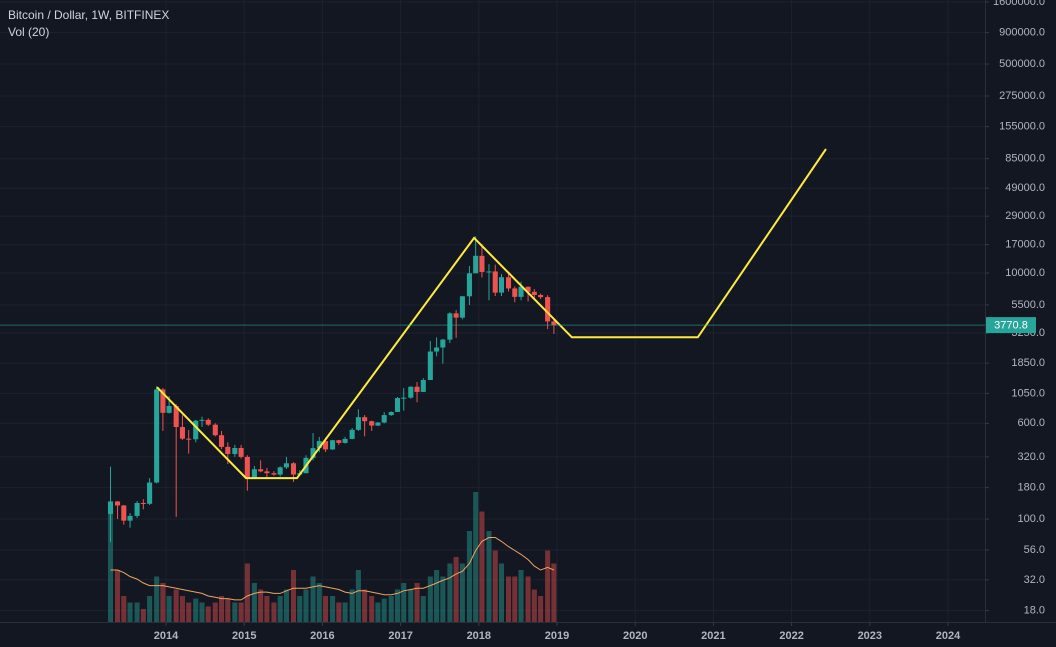 This screenshot has width=1056, height=647. Describe the element at coordinates (713, 636) in the screenshot. I see `x-tick-label: 2021` at that location.